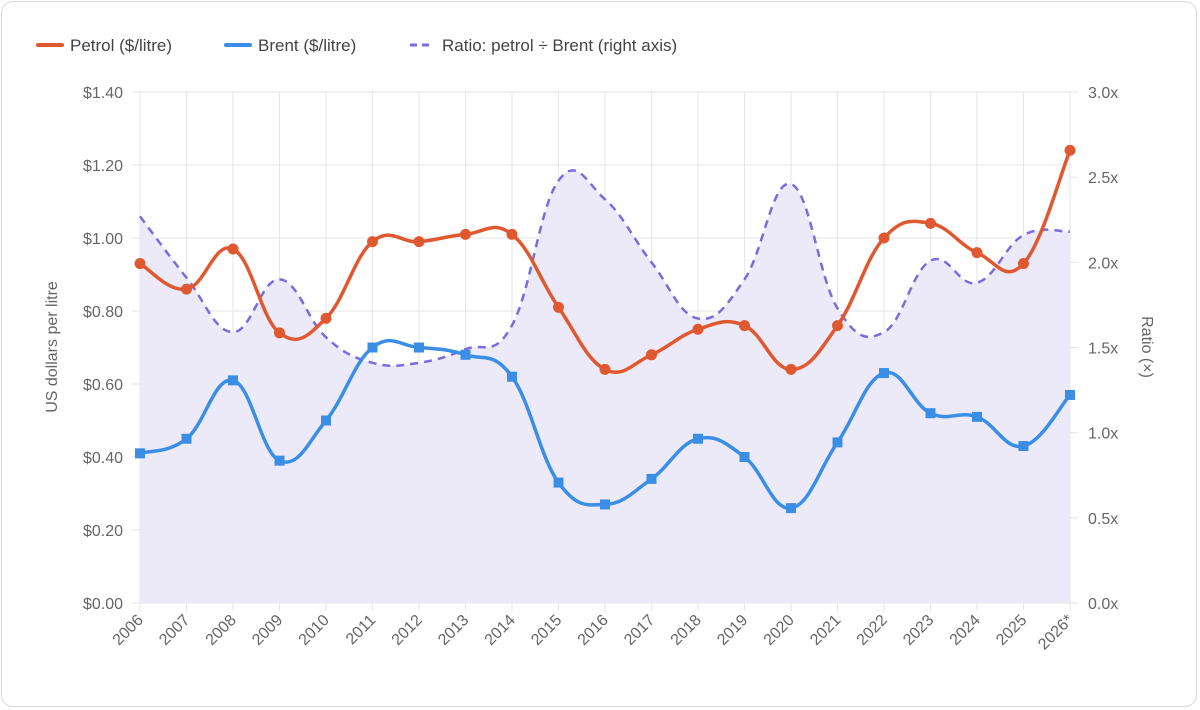 The image size is (1200, 710). I want to click on y-right-tick-label: 3.0x, so click(1103, 93).